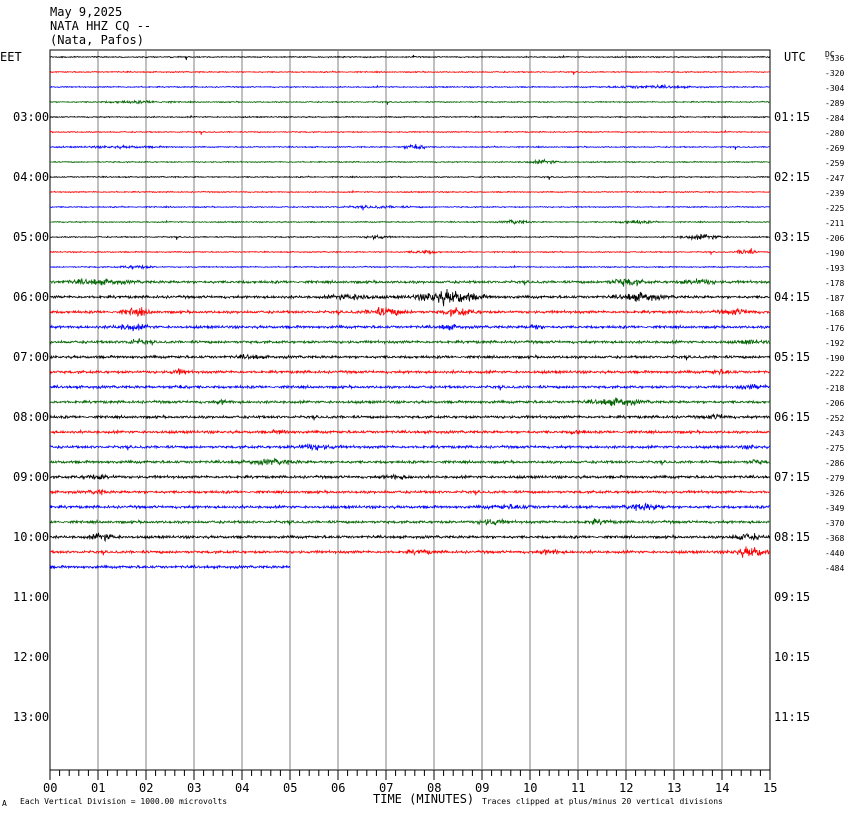  What do you see at coordinates (792, 117) in the screenshot?
I see `right-hour-label: 01:15` at bounding box center [792, 117].